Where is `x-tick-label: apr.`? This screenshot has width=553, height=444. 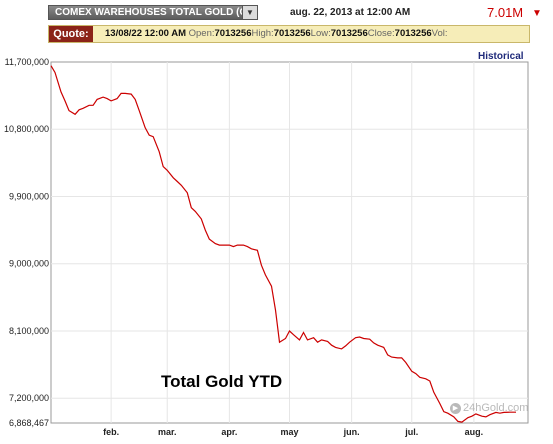
x-tick-label: apr. is located at coordinates (229, 432).